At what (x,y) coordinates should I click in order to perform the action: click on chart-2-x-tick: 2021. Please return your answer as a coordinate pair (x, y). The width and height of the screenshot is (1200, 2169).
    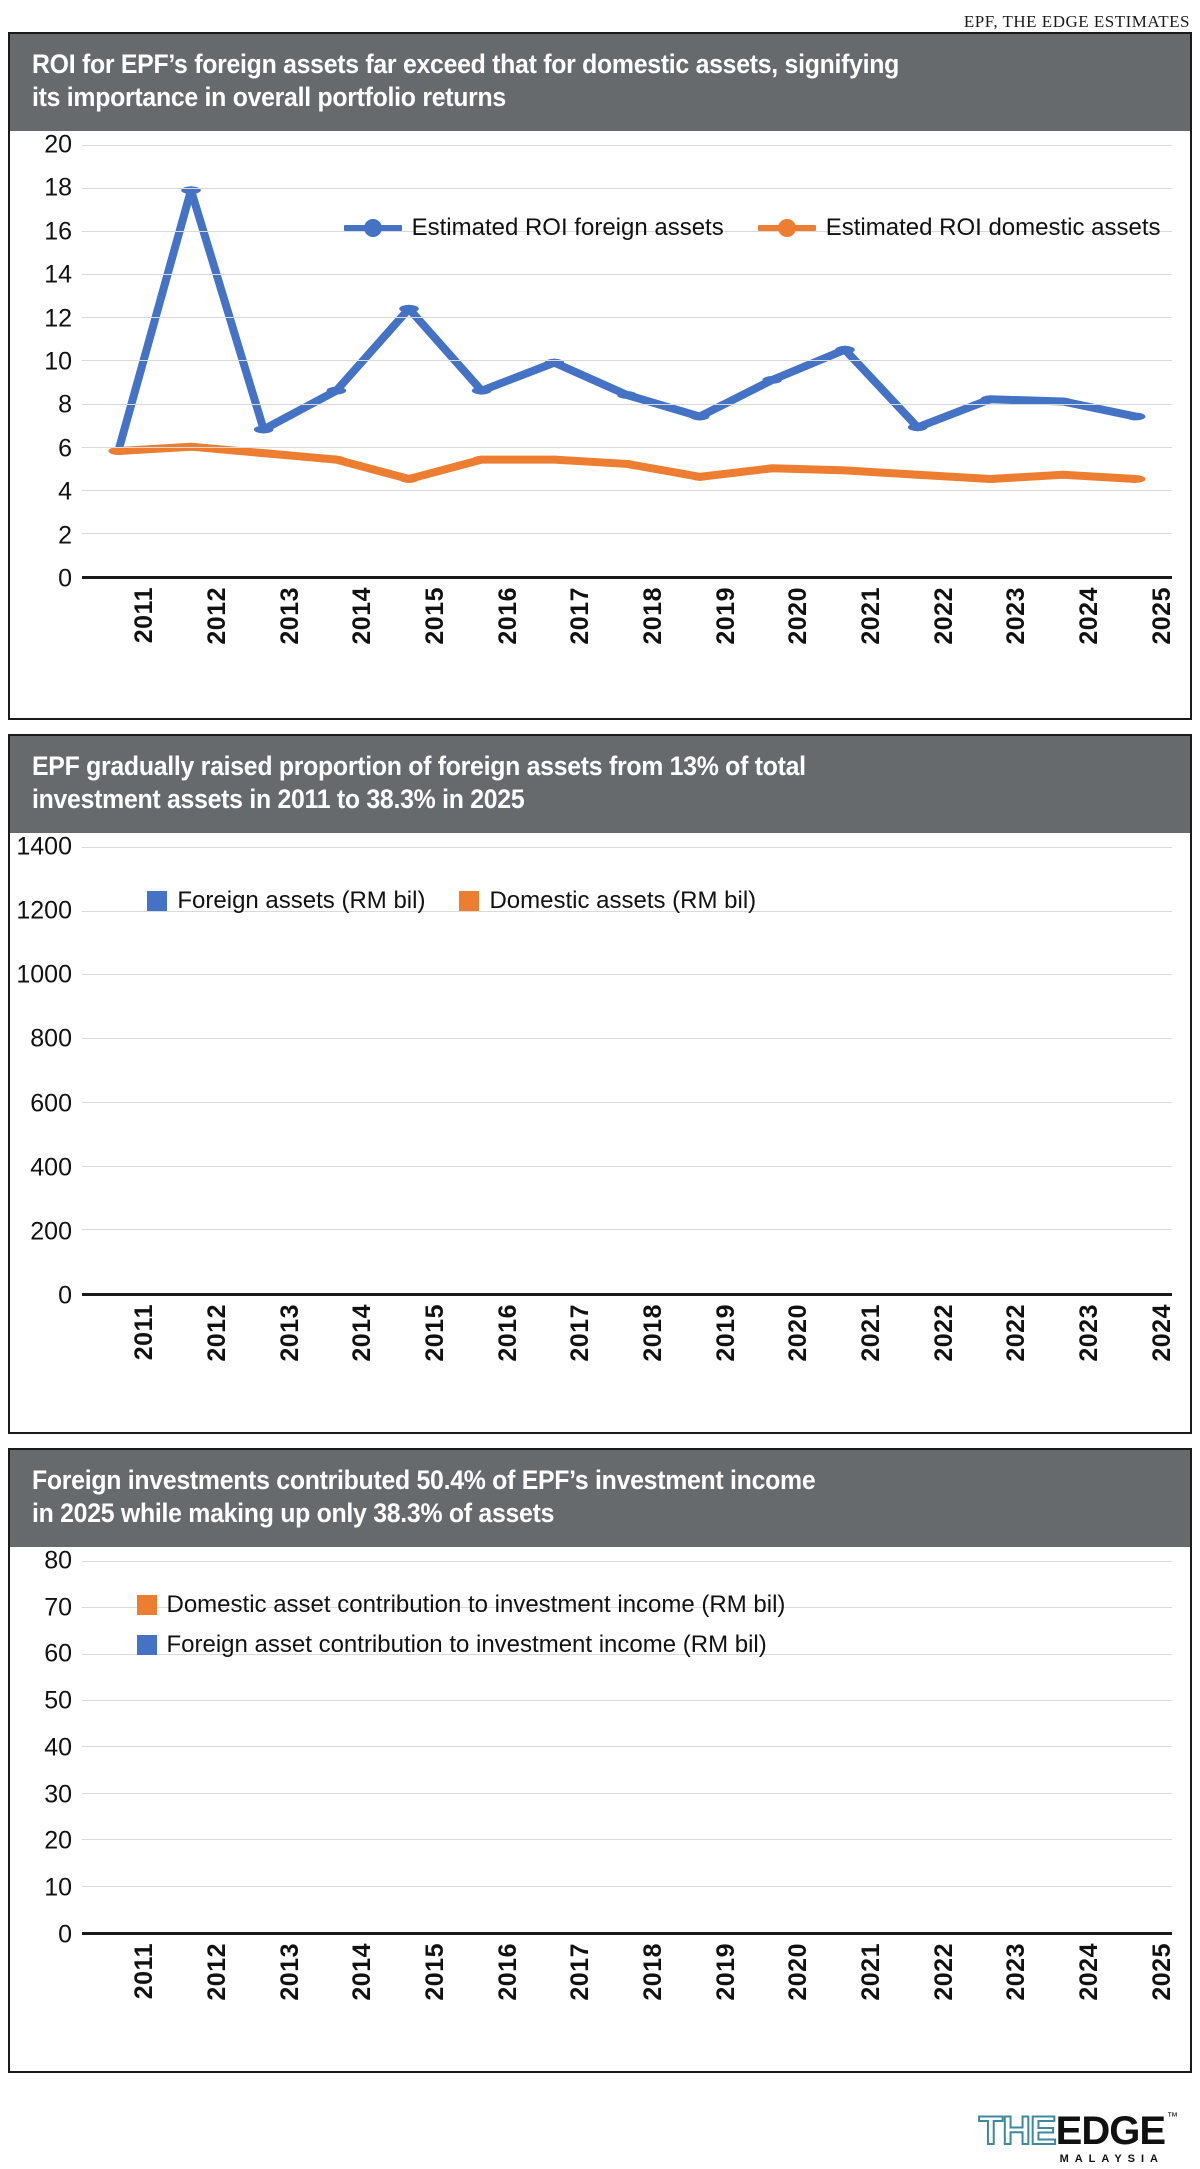
    Looking at the image, I should click on (871, 1332).